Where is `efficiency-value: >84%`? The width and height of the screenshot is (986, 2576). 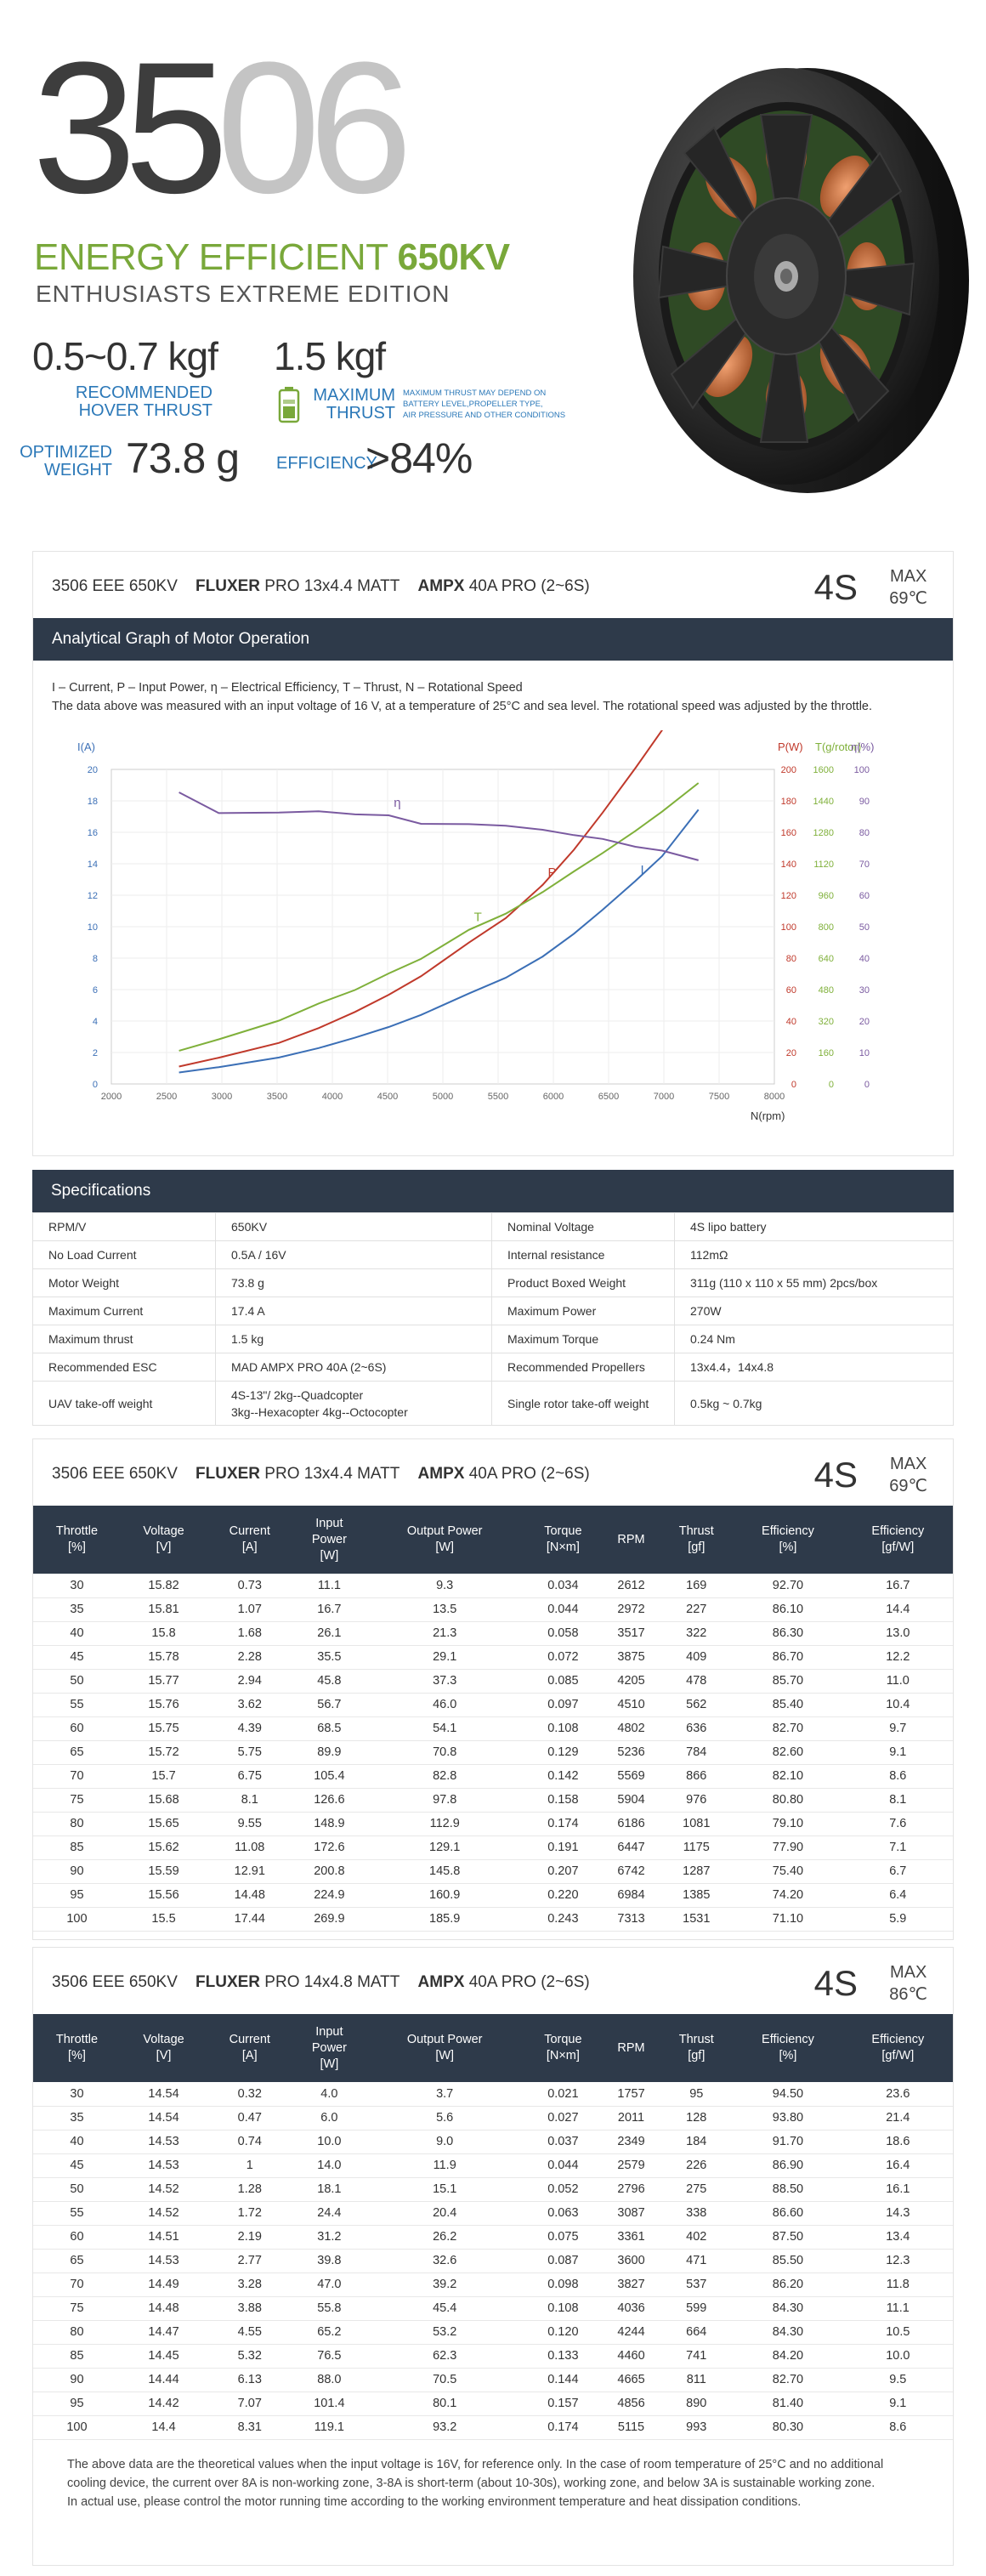
efficiency-value: >84% is located at coordinates (419, 458).